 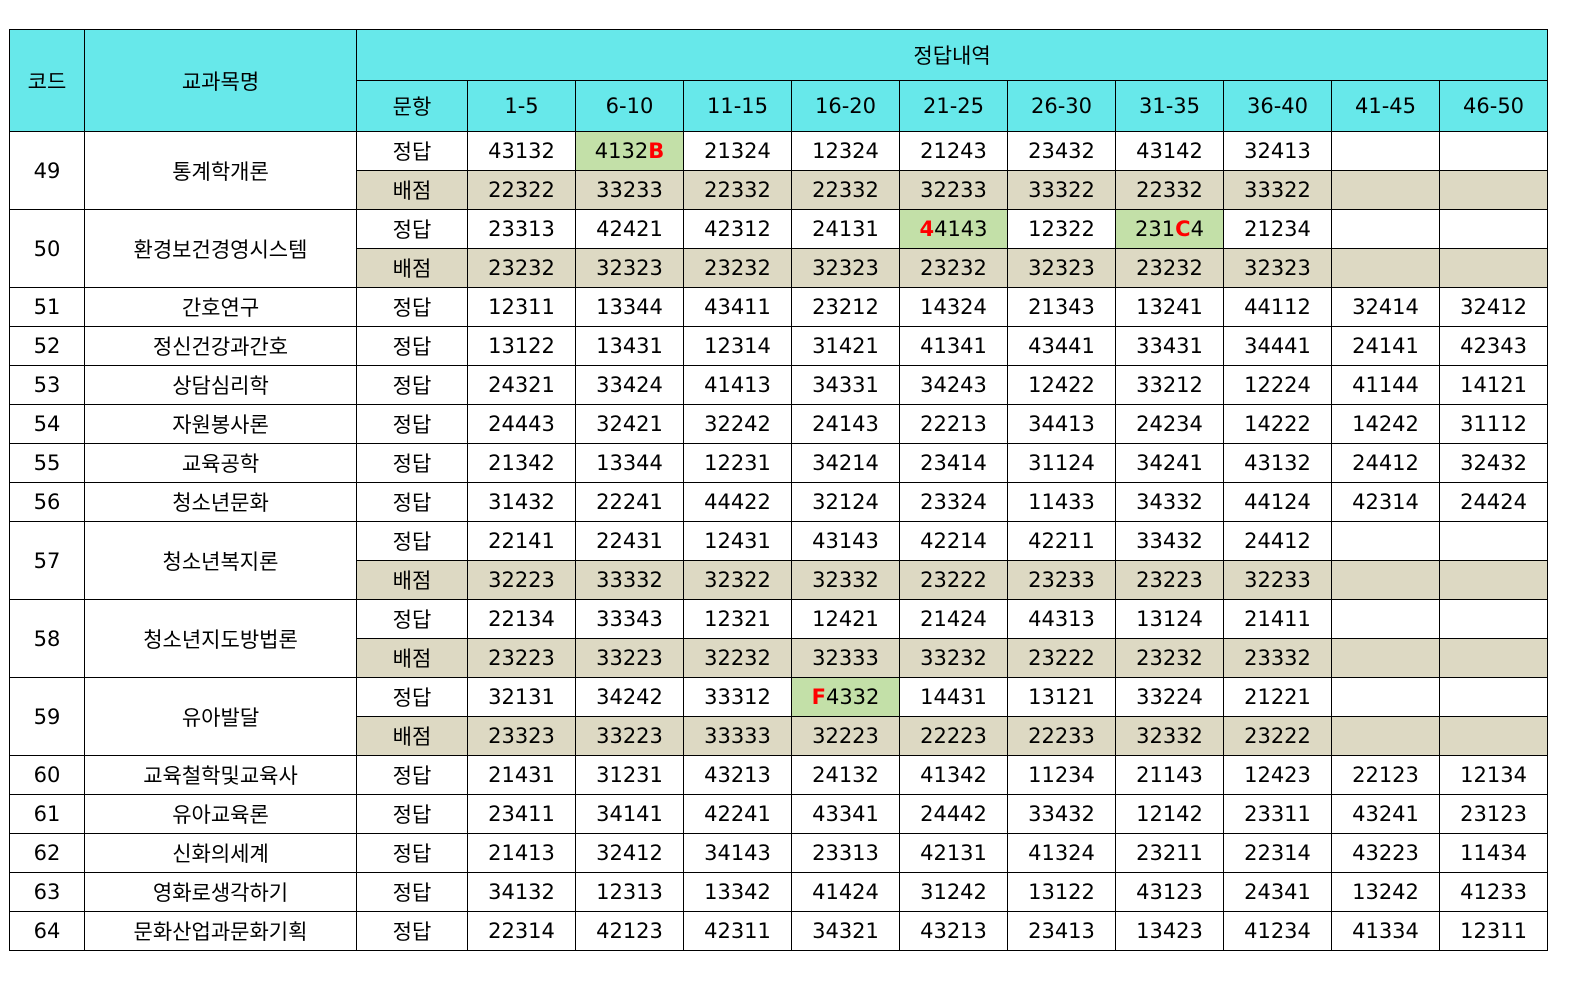 I want to click on answer-cell: 13241, so click(x=1169, y=307).